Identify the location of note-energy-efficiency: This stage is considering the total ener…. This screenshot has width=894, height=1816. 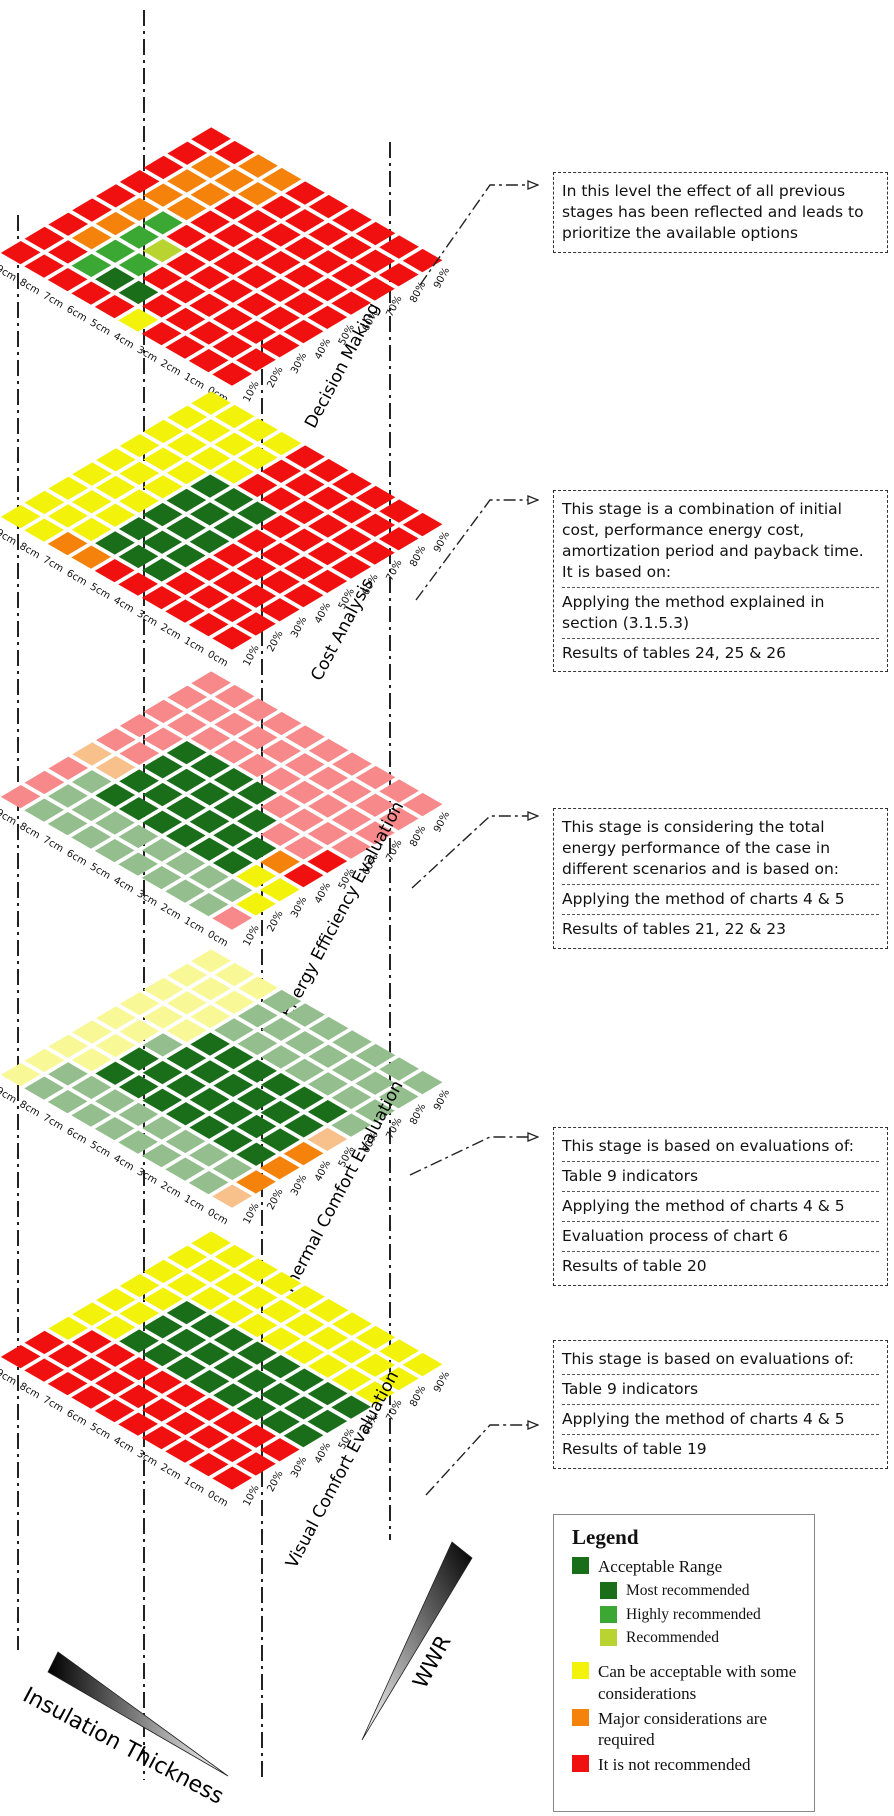
(720, 878).